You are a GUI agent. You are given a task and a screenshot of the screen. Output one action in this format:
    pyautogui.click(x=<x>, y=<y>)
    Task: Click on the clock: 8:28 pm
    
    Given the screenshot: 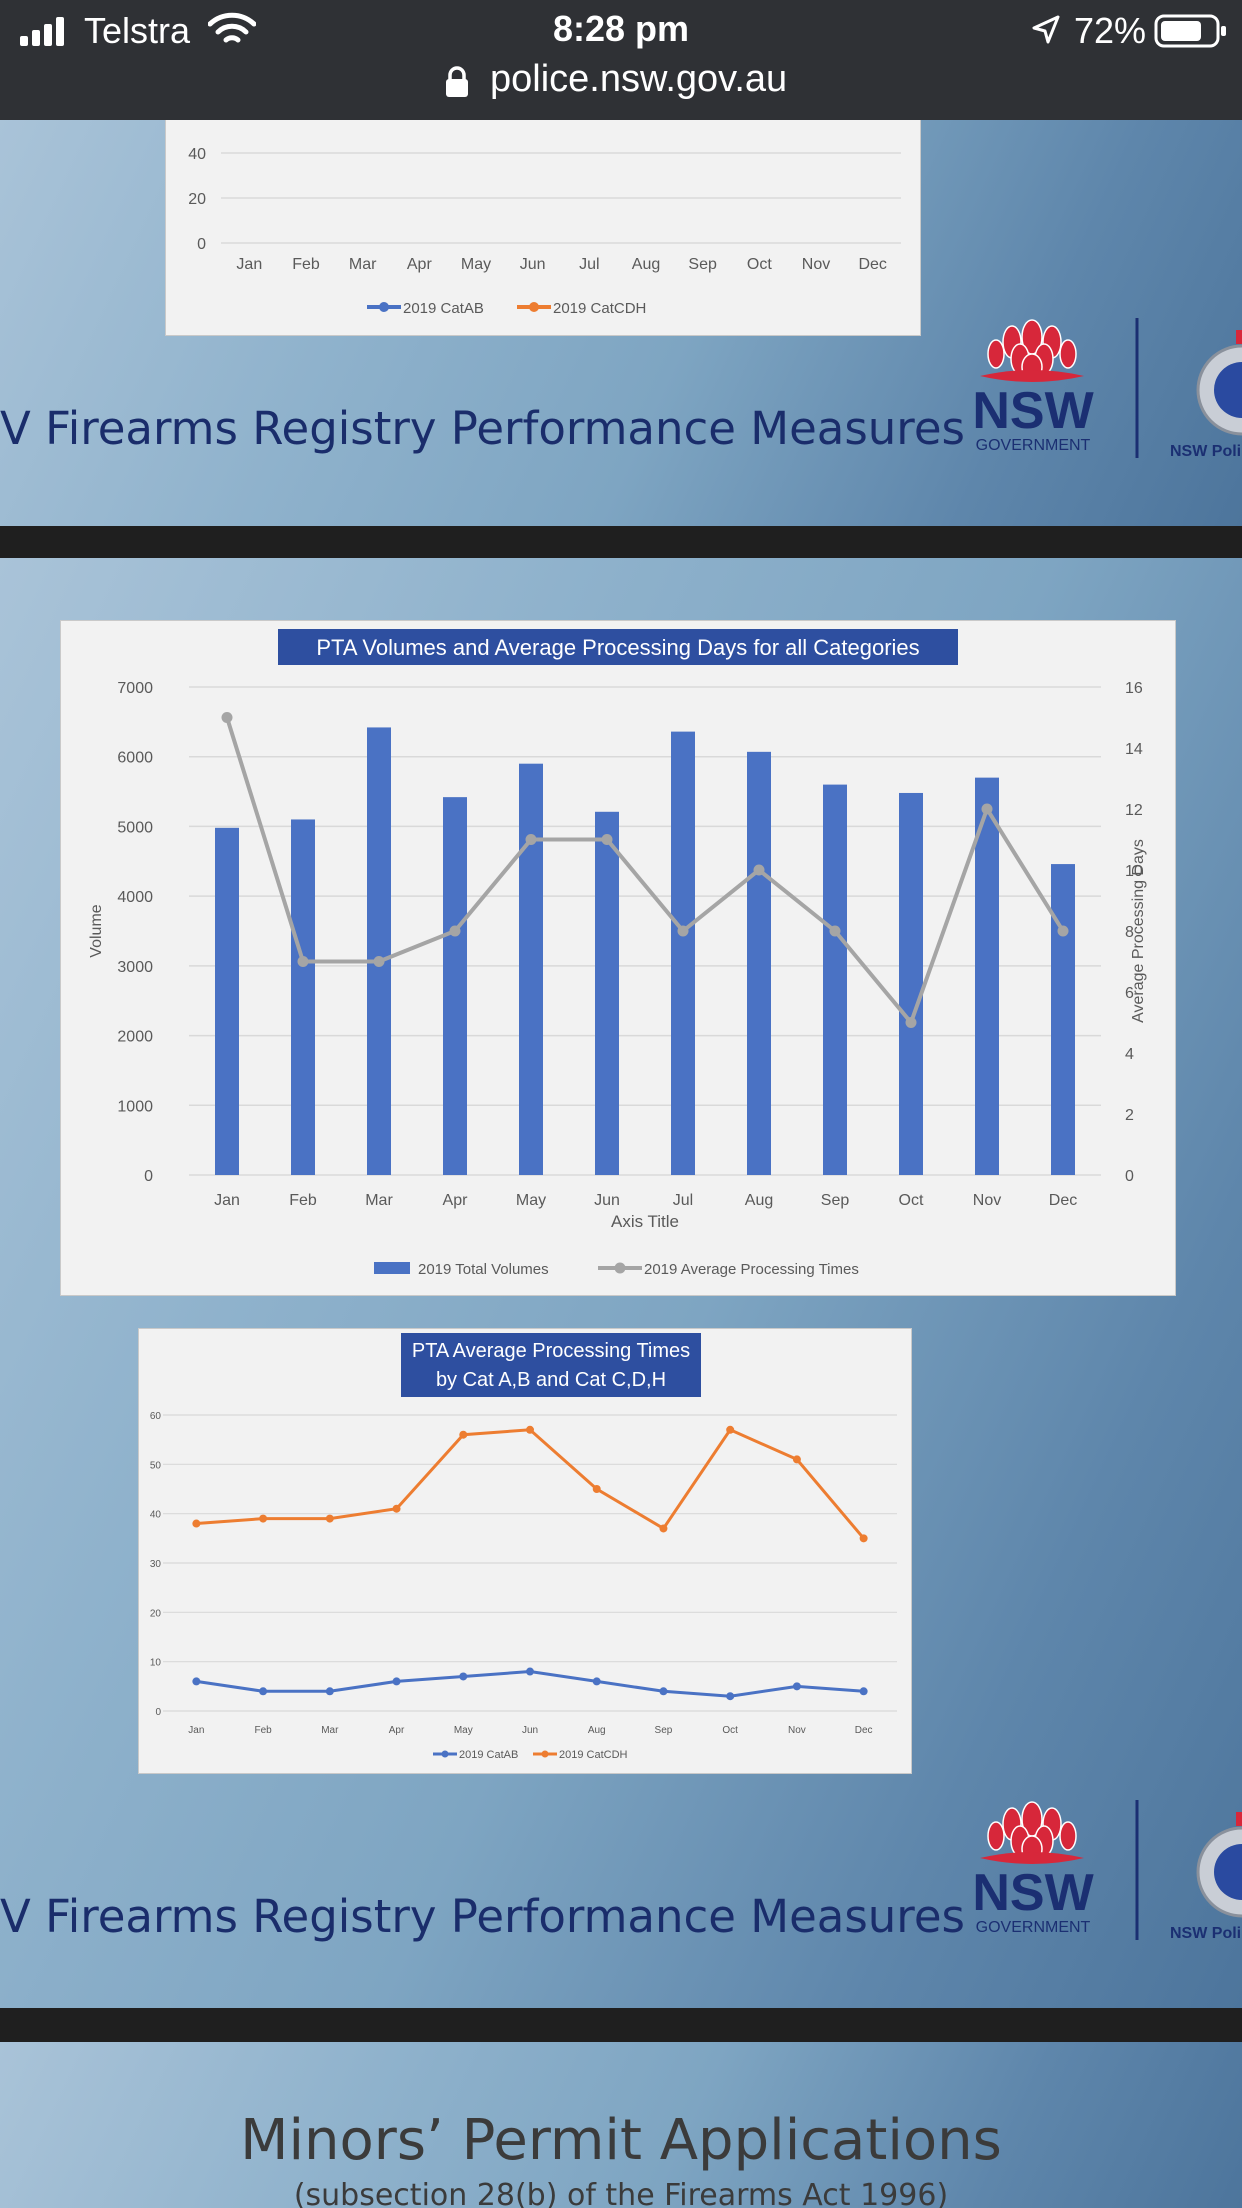 What is the action you would take?
    pyautogui.click(x=621, y=28)
    